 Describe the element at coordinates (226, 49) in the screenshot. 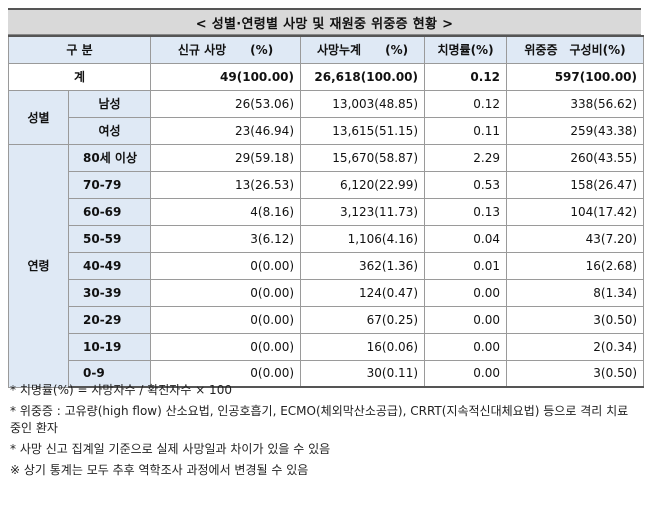

I see `header-new-deaths: 신규 사망 (%)` at that location.